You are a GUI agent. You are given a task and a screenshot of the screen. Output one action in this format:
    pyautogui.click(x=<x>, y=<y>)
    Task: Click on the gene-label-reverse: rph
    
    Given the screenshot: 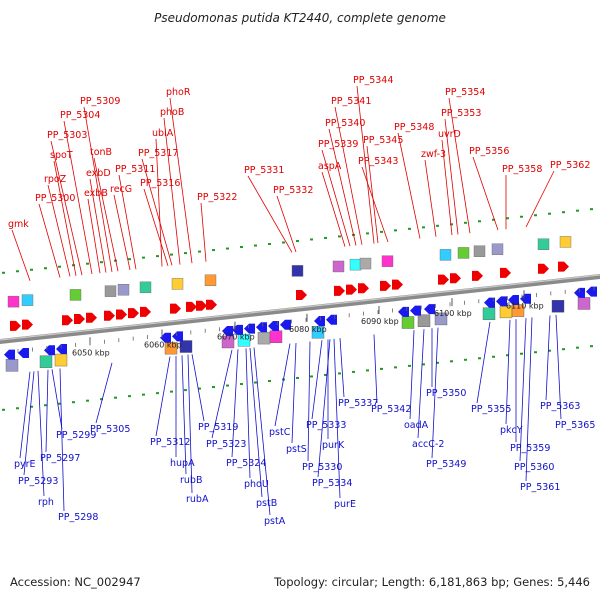 What is the action you would take?
    pyautogui.click(x=46, y=502)
    